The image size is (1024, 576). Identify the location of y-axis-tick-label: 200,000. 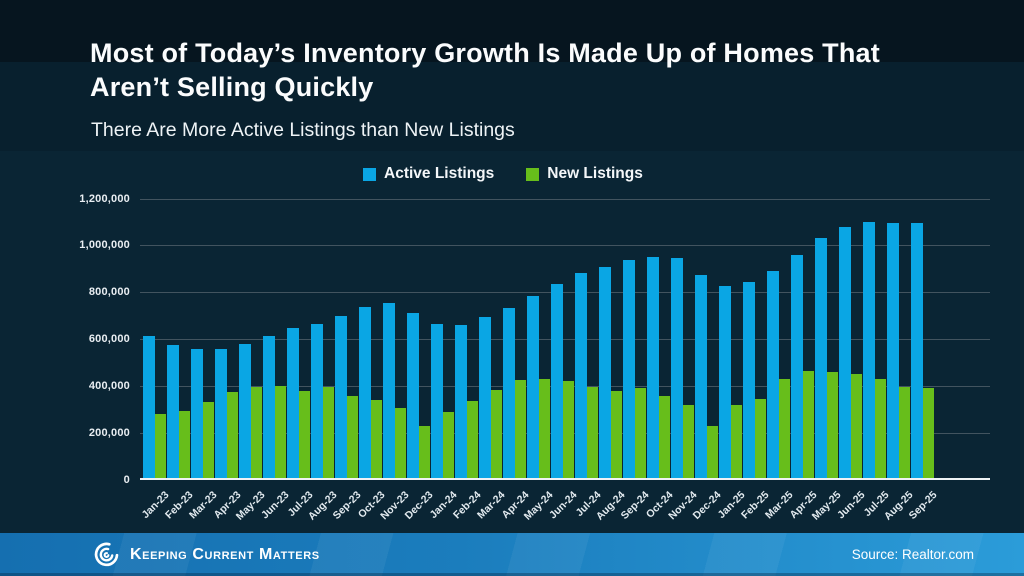
(109, 432).